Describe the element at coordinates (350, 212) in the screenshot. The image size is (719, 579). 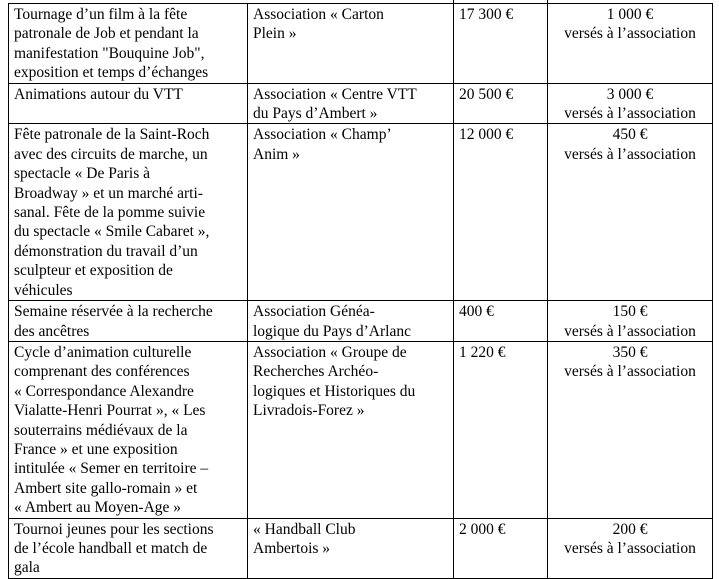
I see `association-cell: Association « Champ’ Anim »` at that location.